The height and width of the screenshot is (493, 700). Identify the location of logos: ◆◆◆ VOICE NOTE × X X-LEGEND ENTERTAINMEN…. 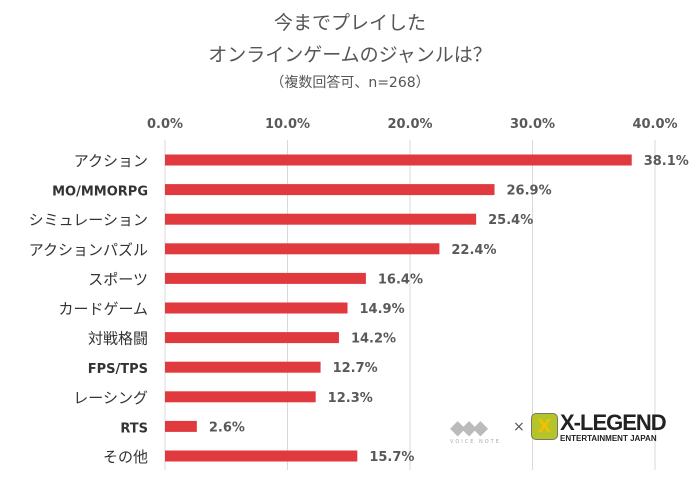
(575, 430).